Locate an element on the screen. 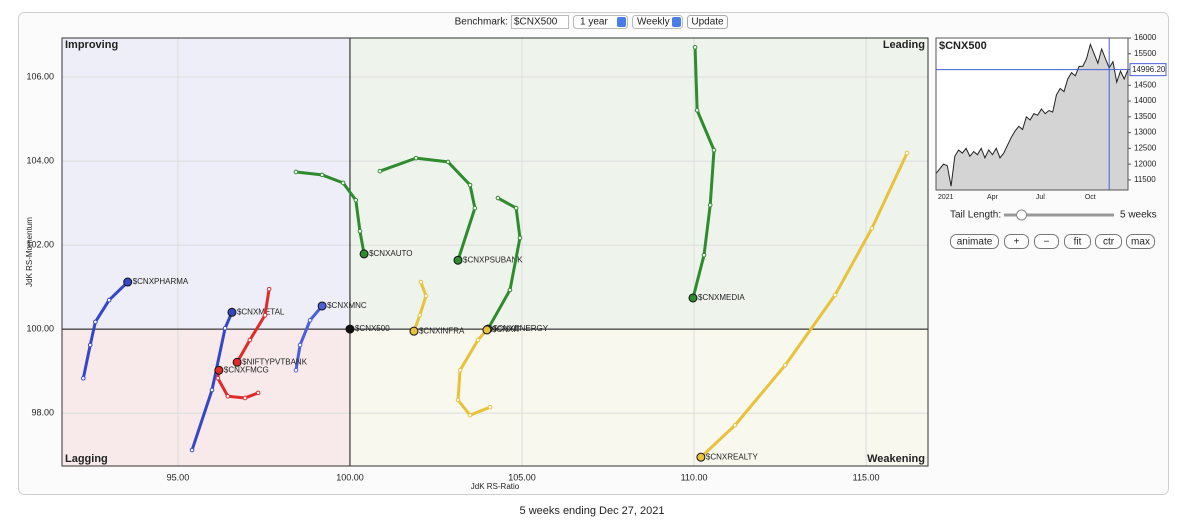  tail-length-label: Tail Length: is located at coordinates (975, 215).